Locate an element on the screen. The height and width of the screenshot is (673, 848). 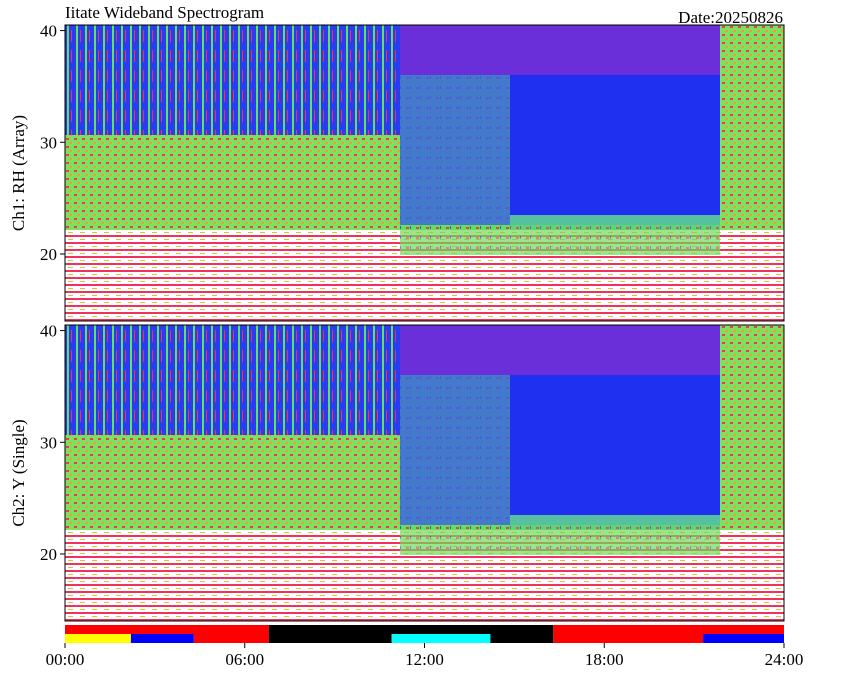
chart-title: Iitate Wideband Spectrogram is located at coordinates (164, 12).